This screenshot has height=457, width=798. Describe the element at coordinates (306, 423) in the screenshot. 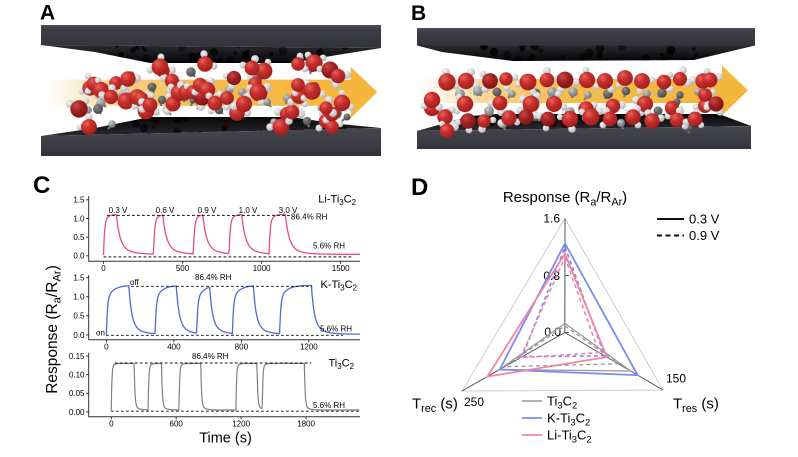

I see `svg-text: 1800` at that location.